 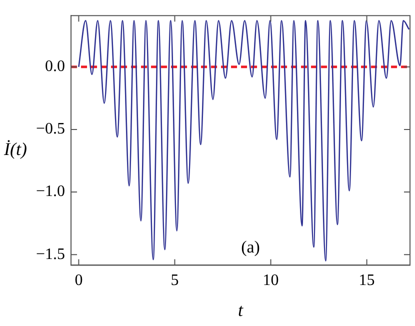 What do you see at coordinates (15, 149) in the screenshot?
I see `y-axis-title: İ(t)` at bounding box center [15, 149].